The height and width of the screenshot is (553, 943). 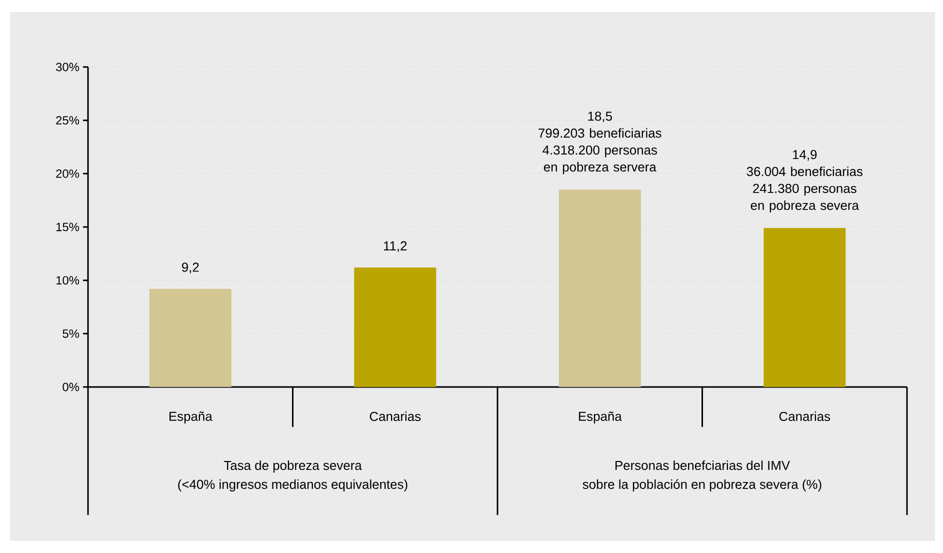 I want to click on text: 11,2, so click(x=395, y=246).